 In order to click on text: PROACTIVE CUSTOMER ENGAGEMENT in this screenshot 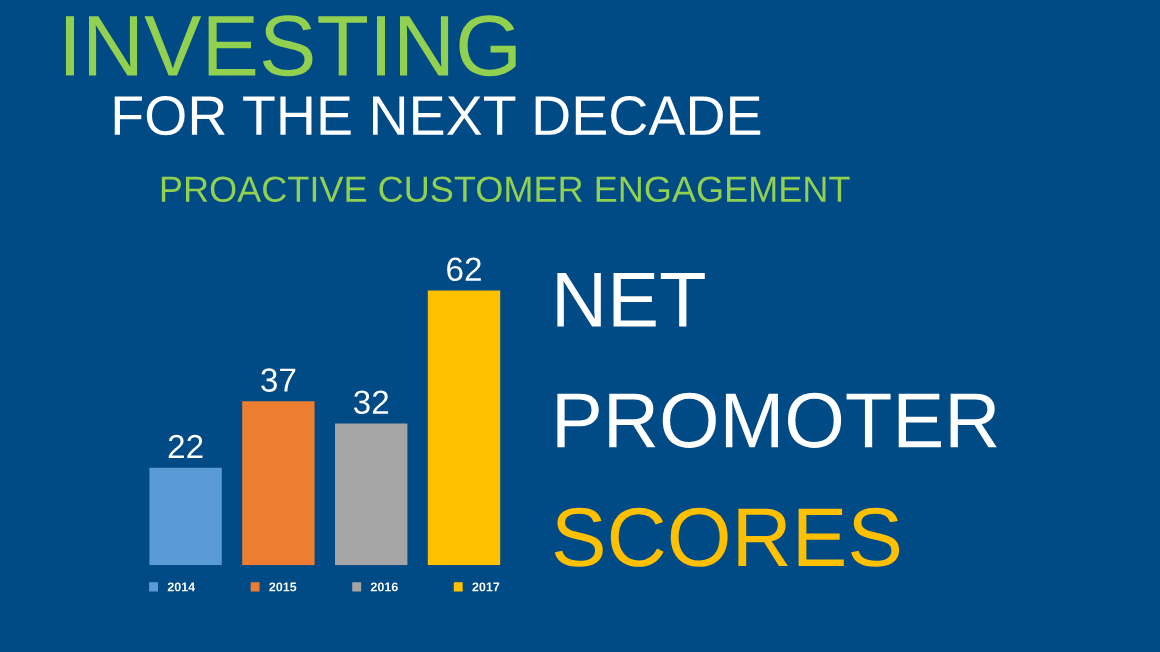, I will do `click(505, 189)`.